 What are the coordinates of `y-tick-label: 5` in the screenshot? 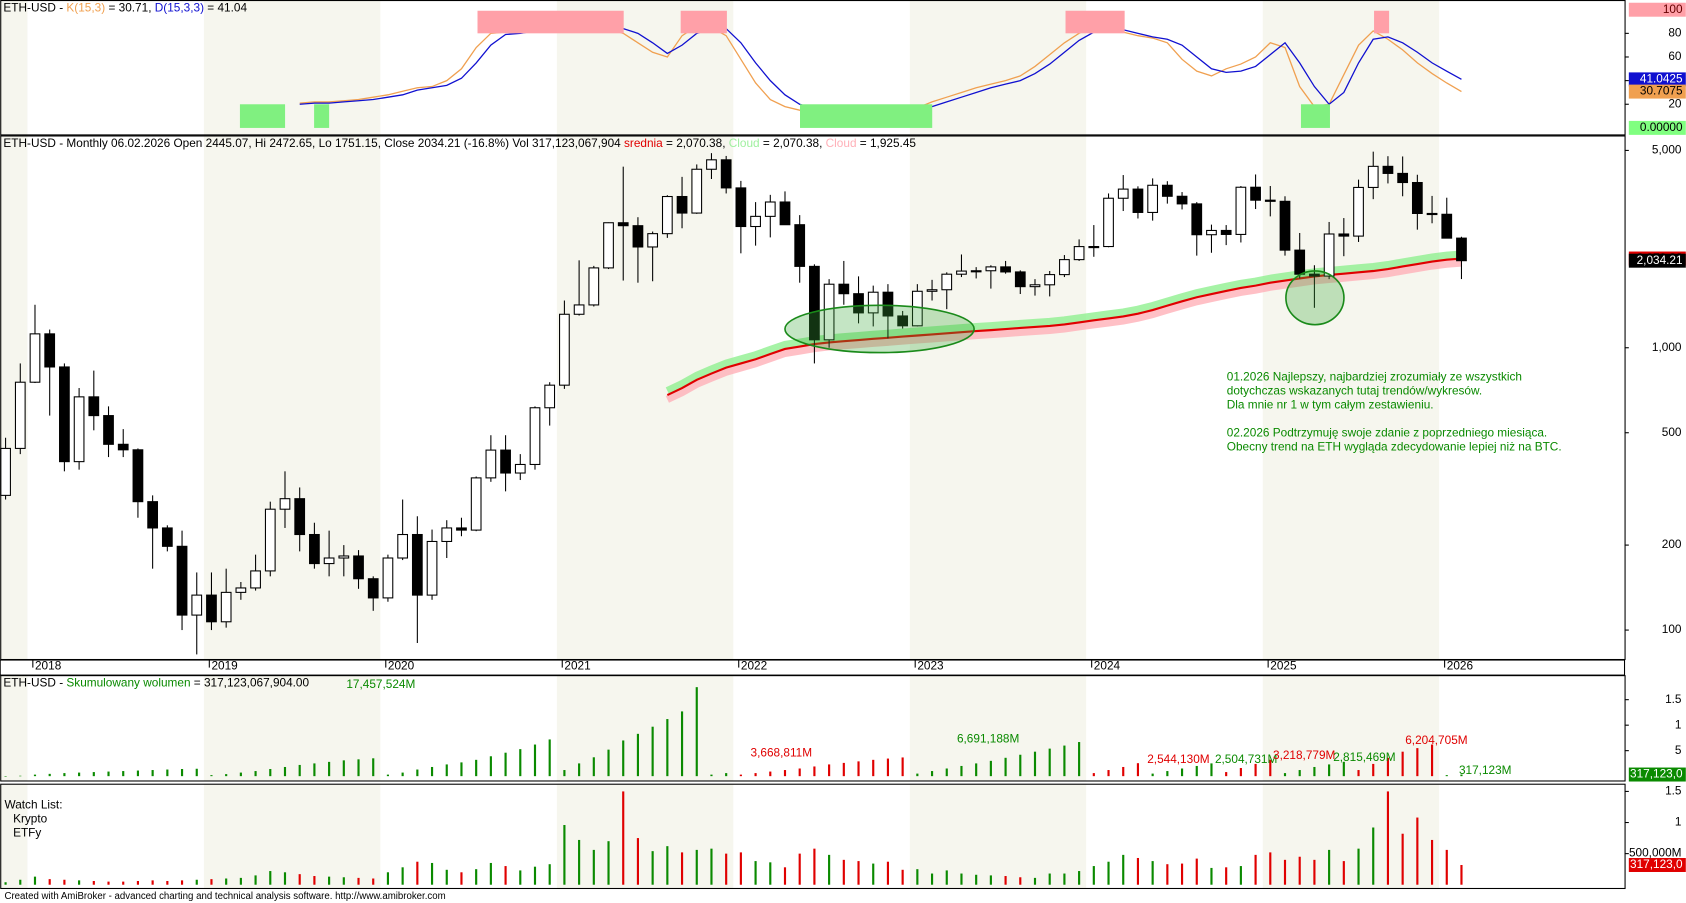 It's located at (1678, 750).